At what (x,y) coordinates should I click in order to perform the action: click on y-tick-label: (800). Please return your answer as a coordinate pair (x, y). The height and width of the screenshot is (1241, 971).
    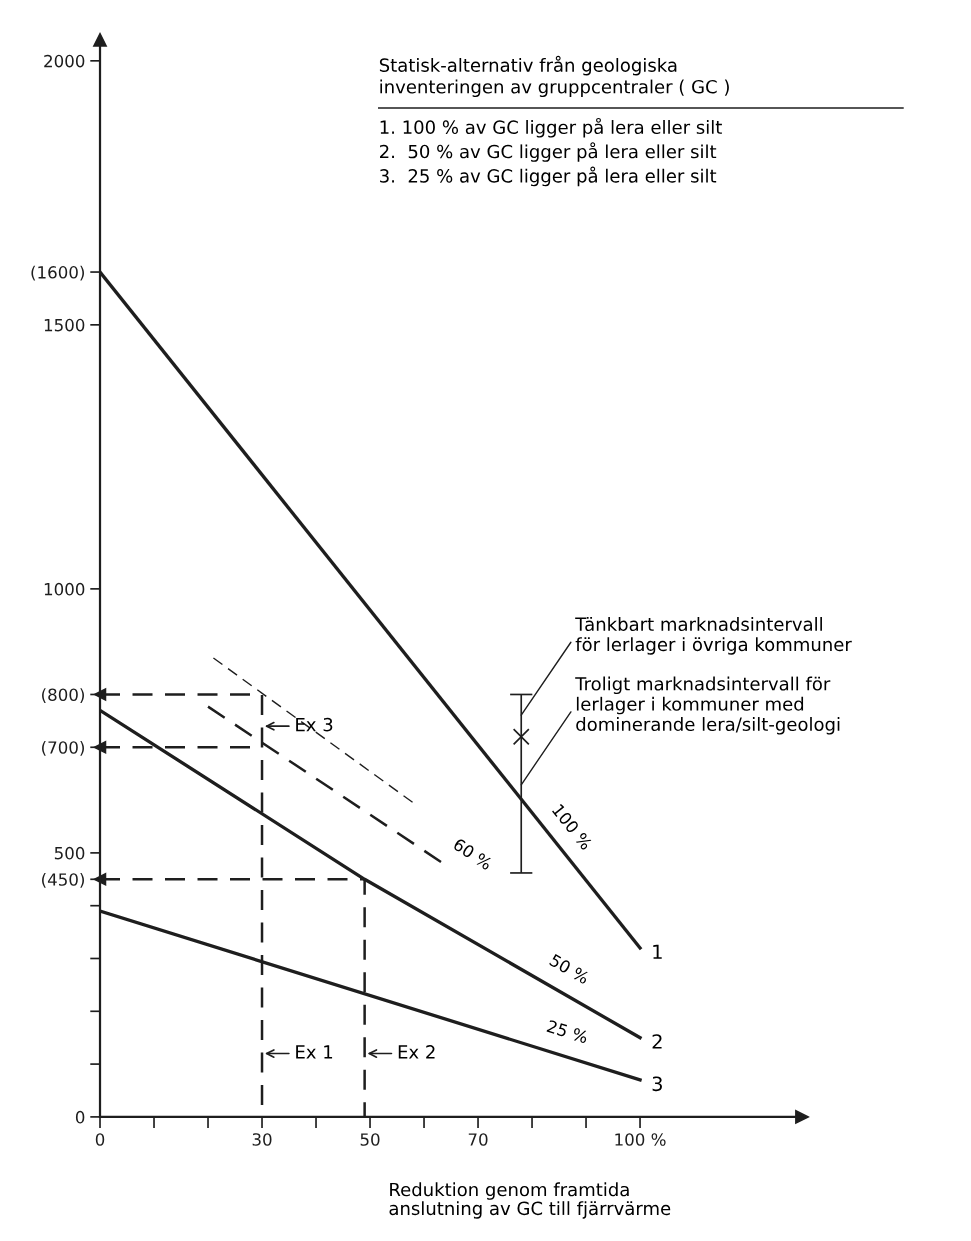
    Looking at the image, I should click on (63, 695).